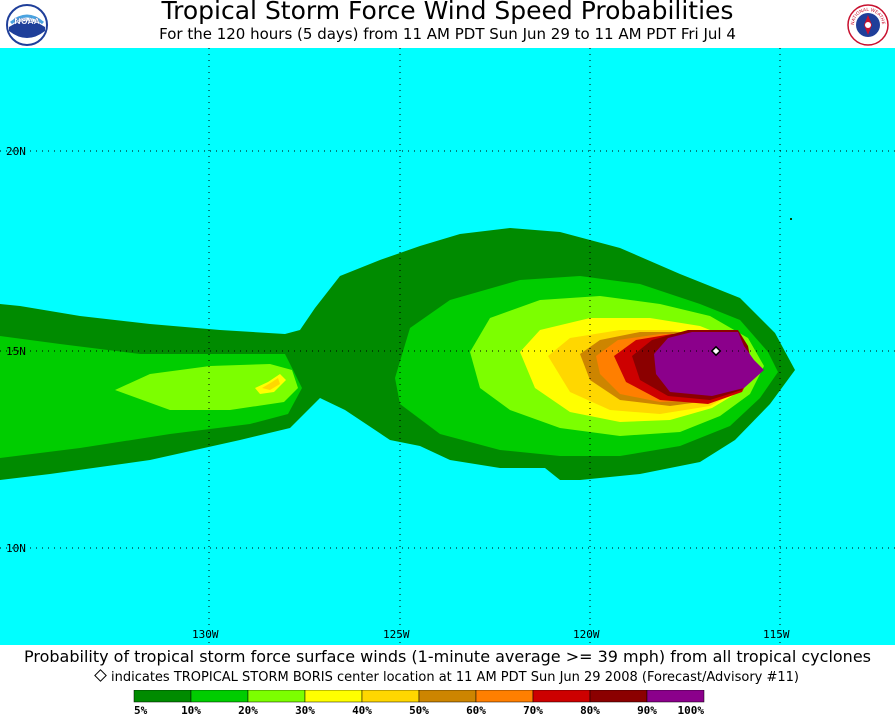 The image size is (895, 716). What do you see at coordinates (867, 24) in the screenshot?
I see `nws-logo: NATIONAL WEATHER SERVICE` at bounding box center [867, 24].